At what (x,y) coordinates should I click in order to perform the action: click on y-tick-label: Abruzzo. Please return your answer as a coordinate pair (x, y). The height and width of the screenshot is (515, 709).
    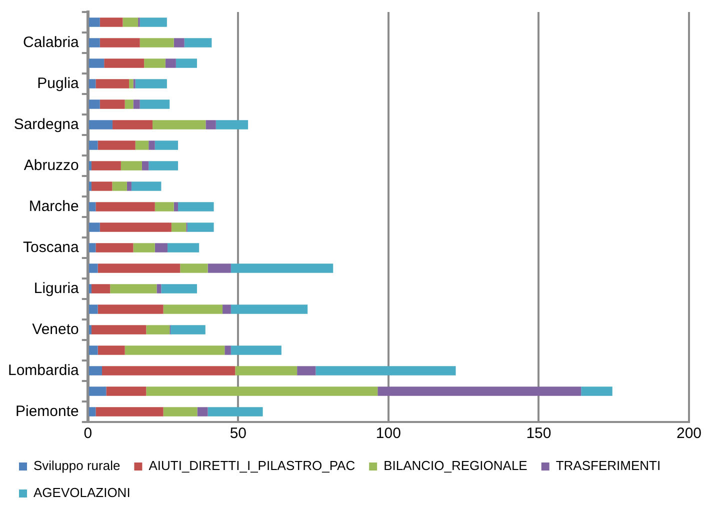
    Looking at the image, I should click on (51, 165).